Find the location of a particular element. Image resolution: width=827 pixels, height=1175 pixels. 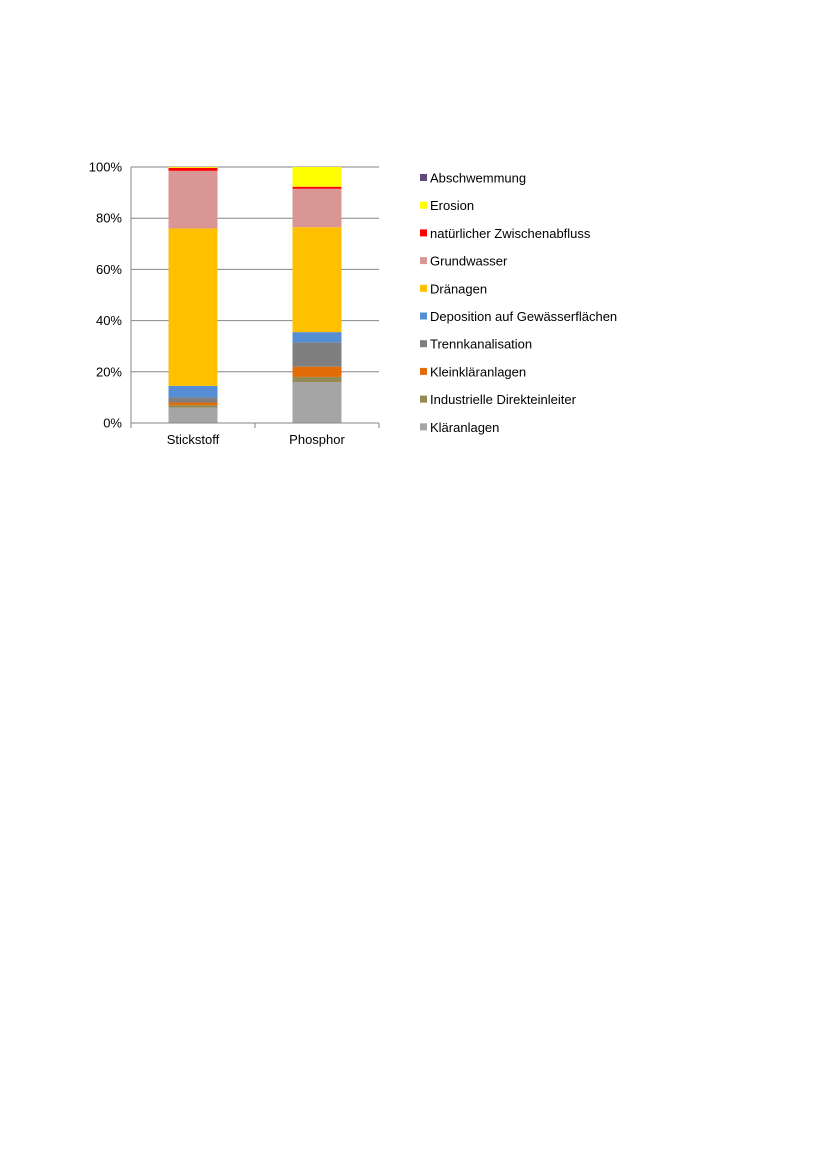

y-tick-label: 20% is located at coordinates (109, 371).